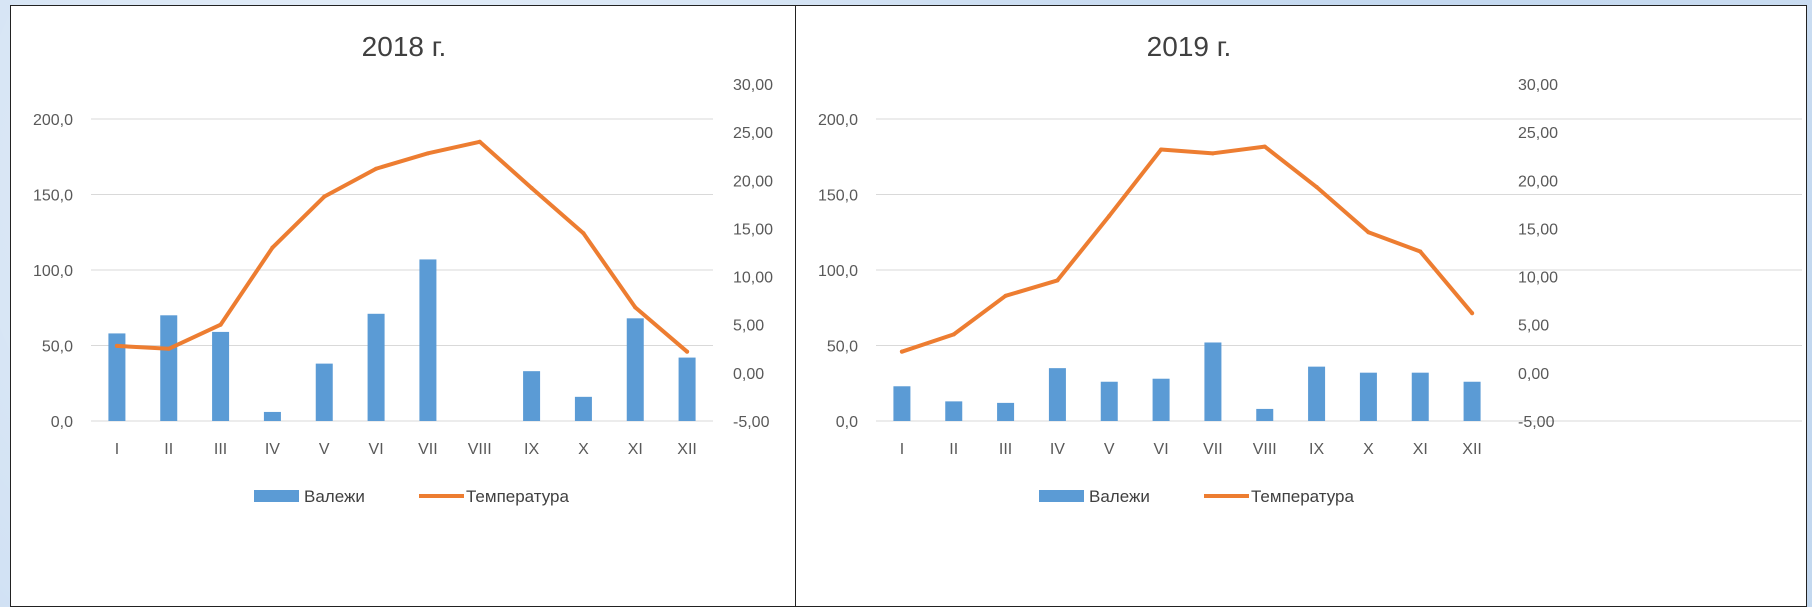 The image size is (1812, 607). What do you see at coordinates (1420, 449) in the screenshot?
I see `x-tick-label: XI` at bounding box center [1420, 449].